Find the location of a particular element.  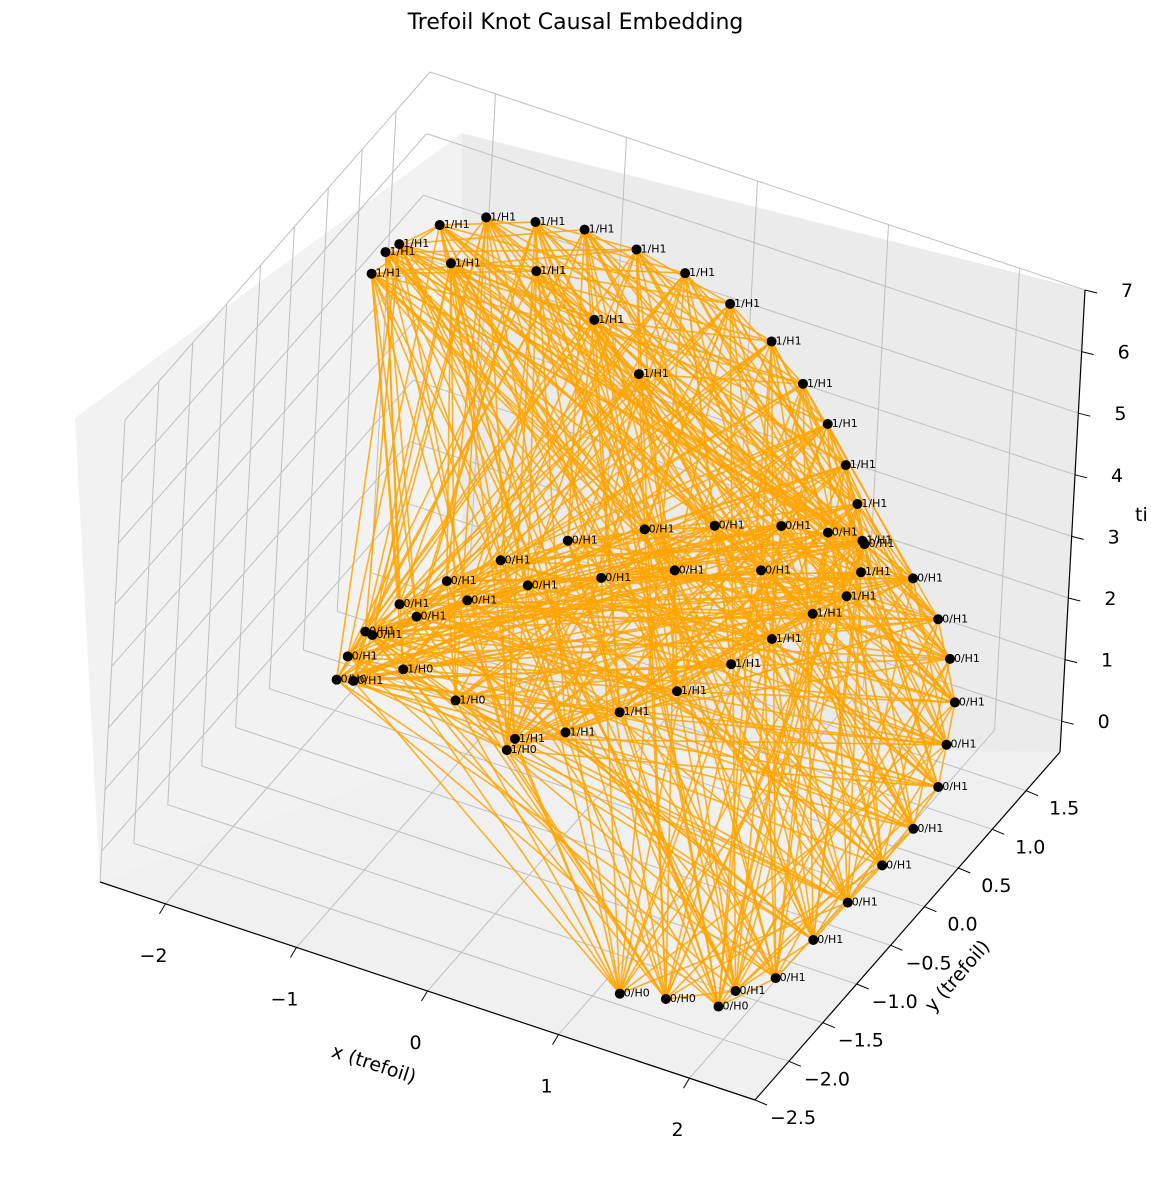

y-tick-label: −2.5 is located at coordinates (793, 1118).